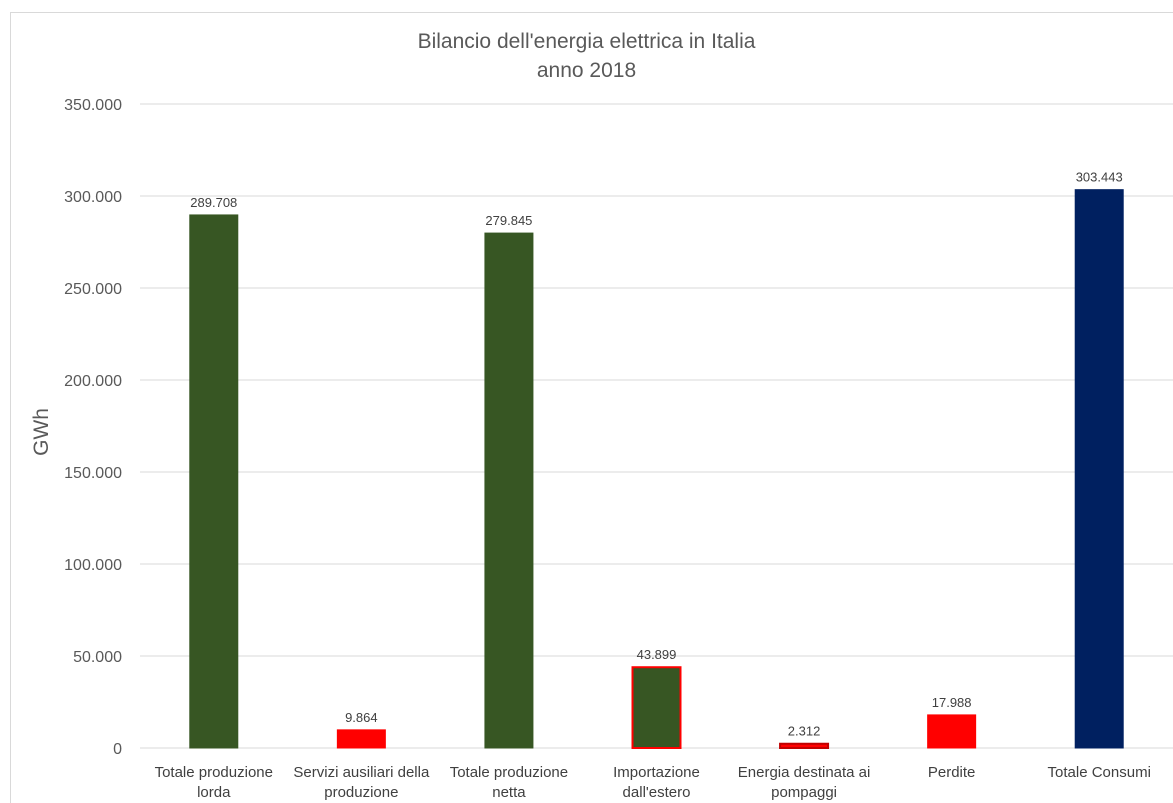 The height and width of the screenshot is (803, 1173). What do you see at coordinates (952, 702) in the screenshot?
I see `data-label: 17.988` at bounding box center [952, 702].